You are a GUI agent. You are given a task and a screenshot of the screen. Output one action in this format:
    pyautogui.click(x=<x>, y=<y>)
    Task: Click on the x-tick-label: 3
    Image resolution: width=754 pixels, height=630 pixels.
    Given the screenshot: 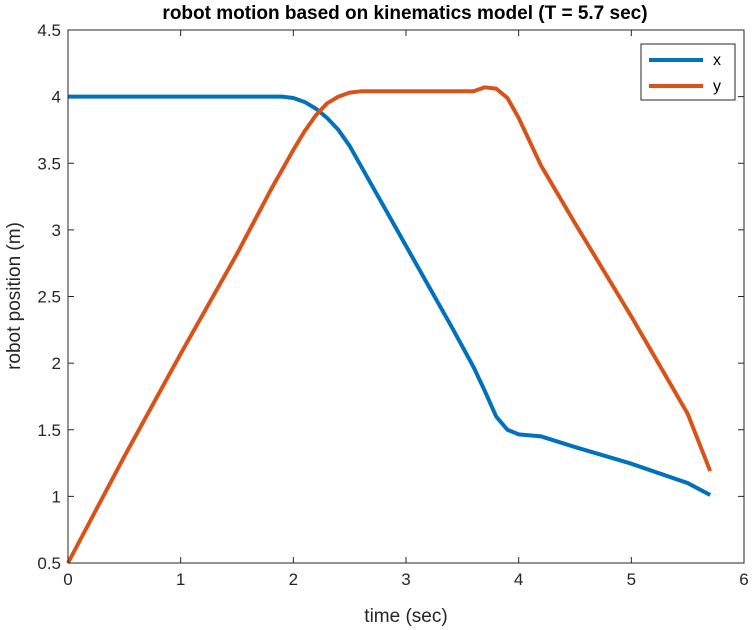 What is the action you would take?
    pyautogui.click(x=405, y=579)
    